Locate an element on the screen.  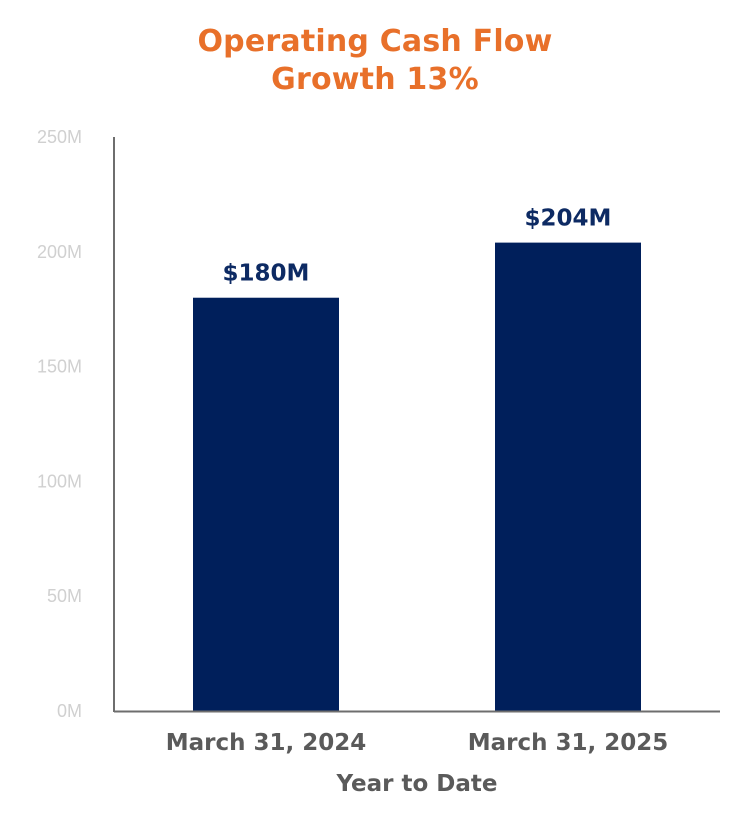
chart-title: Operating Cash Flow is located at coordinates (375, 41).